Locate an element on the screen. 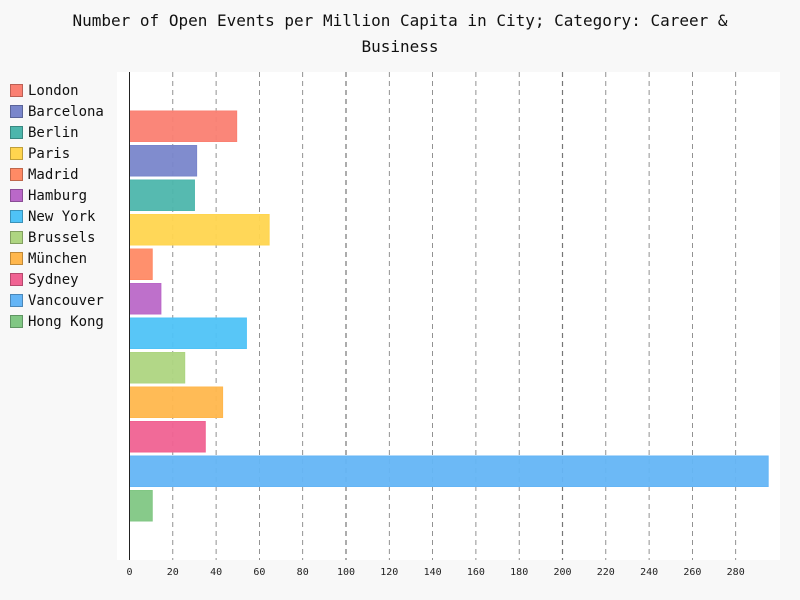 The height and width of the screenshot is (600, 800). legend-label: Hong Kong is located at coordinates (66, 321).